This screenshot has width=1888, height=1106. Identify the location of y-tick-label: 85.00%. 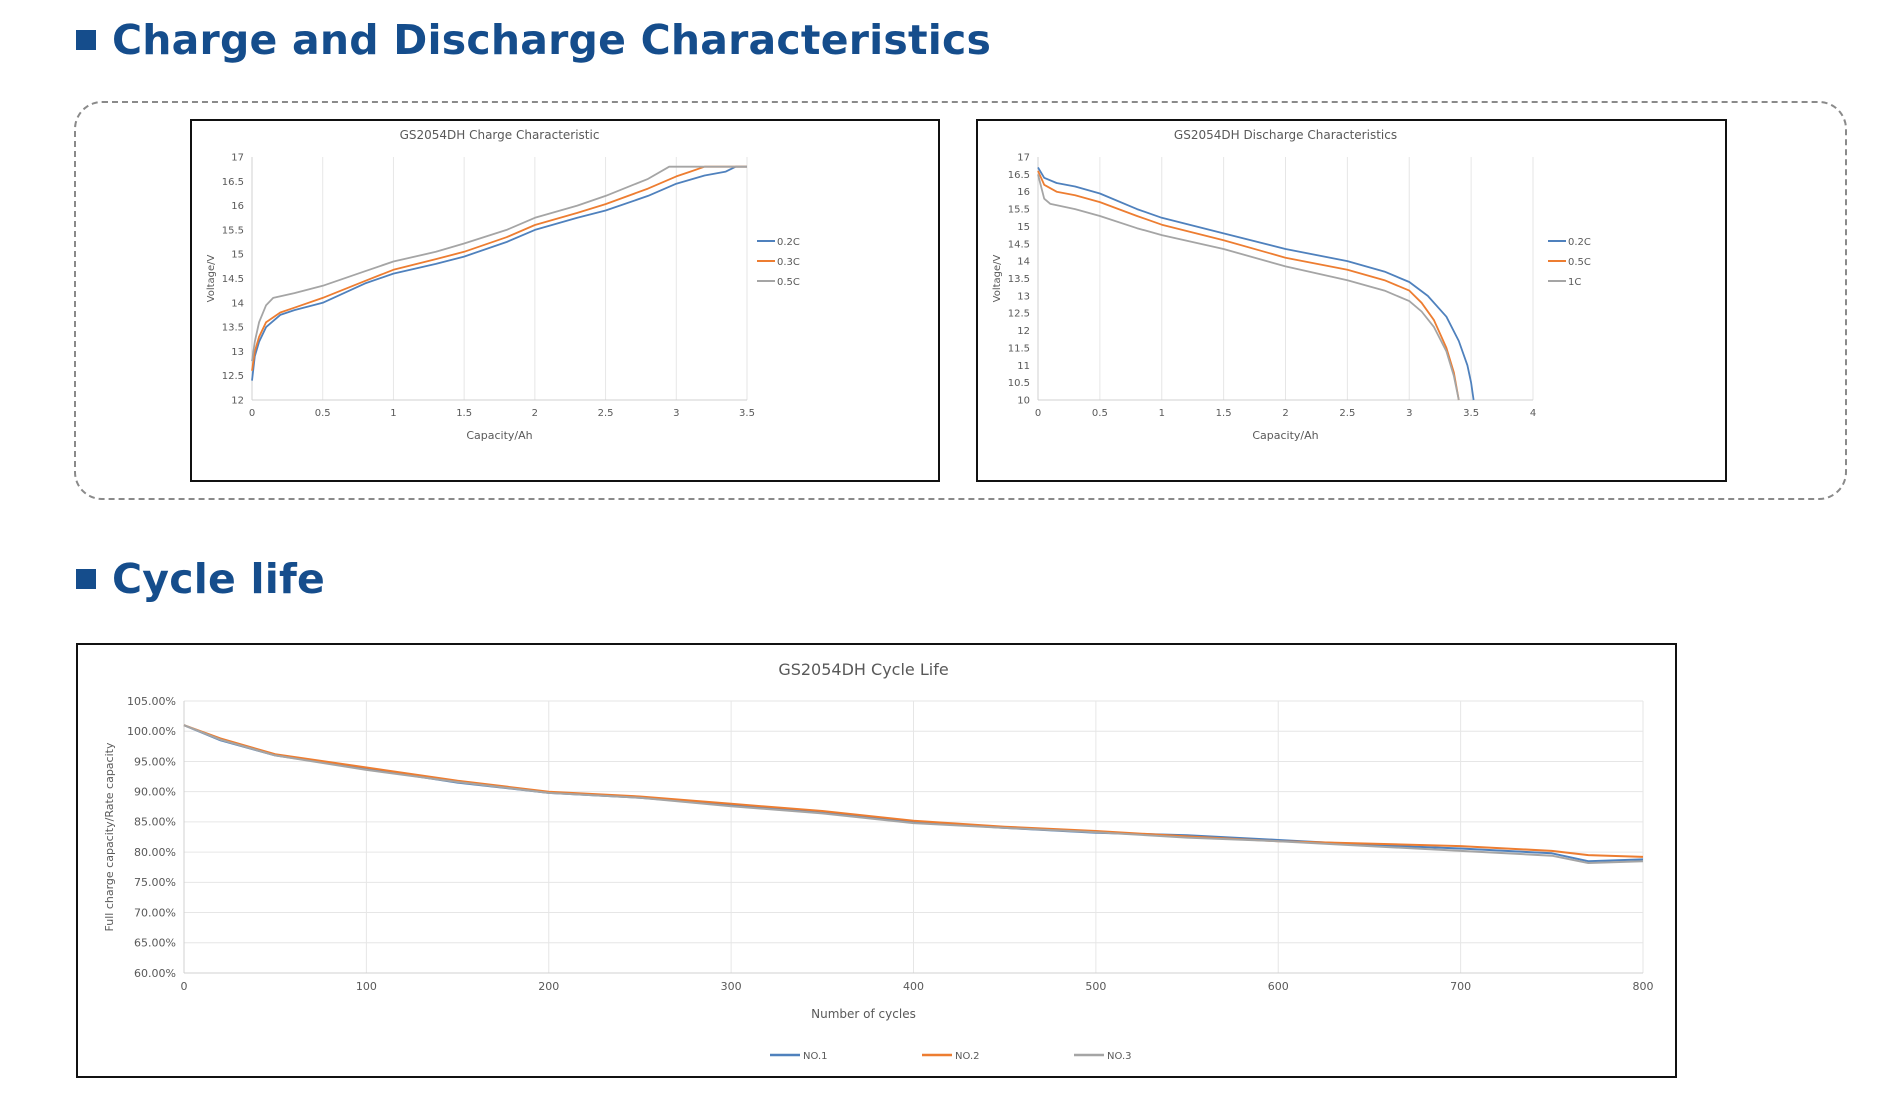
(155, 822).